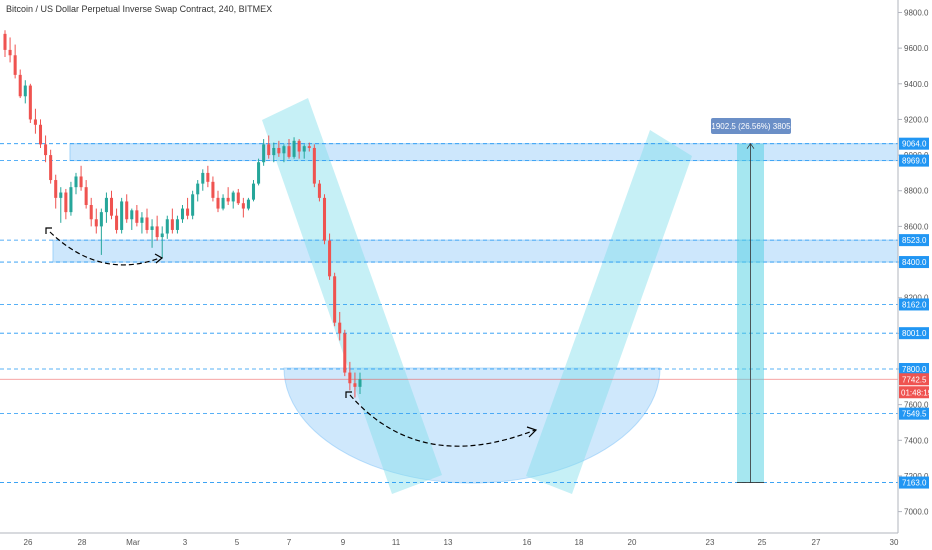 The height and width of the screenshot is (550, 932). Describe the element at coordinates (442, 420) in the screenshot. I see `right-curve-arrow` at that location.